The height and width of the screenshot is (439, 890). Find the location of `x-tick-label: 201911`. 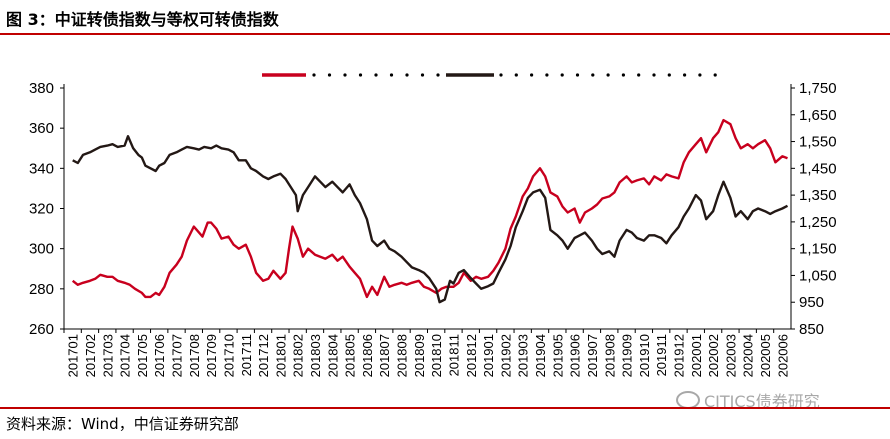

x-tick-label: 201911 is located at coordinates (661, 355).